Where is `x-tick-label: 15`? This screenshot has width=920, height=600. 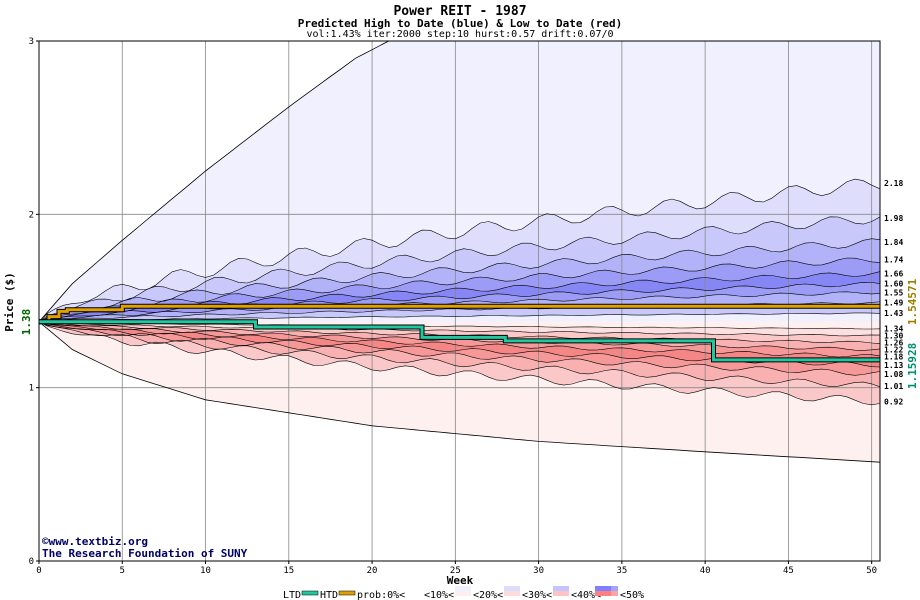
x-tick-label: 15 is located at coordinates (288, 571).